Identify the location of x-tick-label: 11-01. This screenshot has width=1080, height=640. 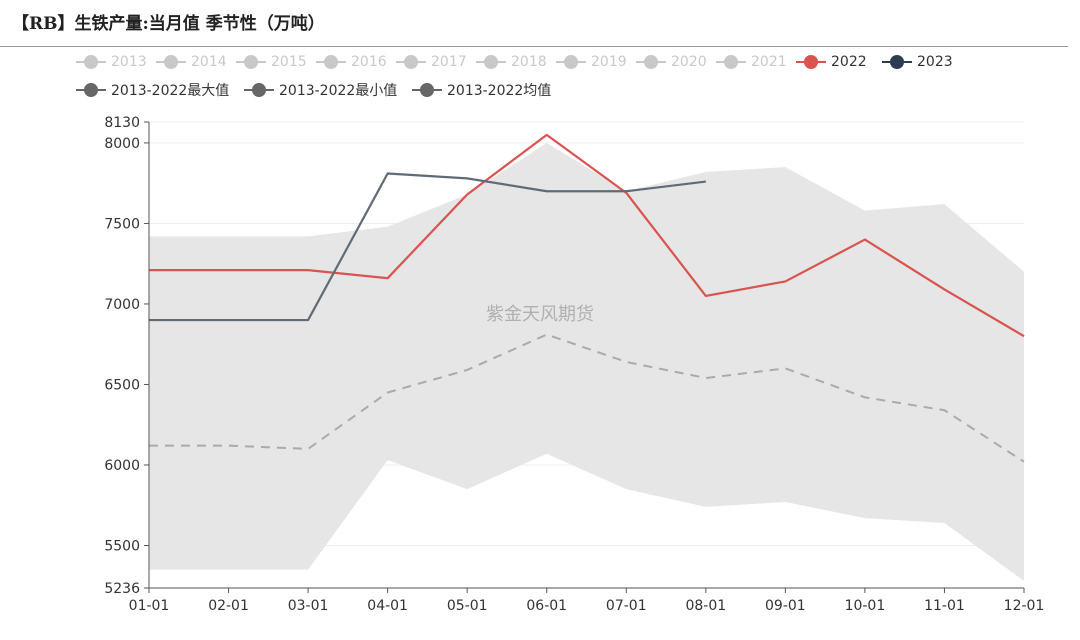
(944, 606).